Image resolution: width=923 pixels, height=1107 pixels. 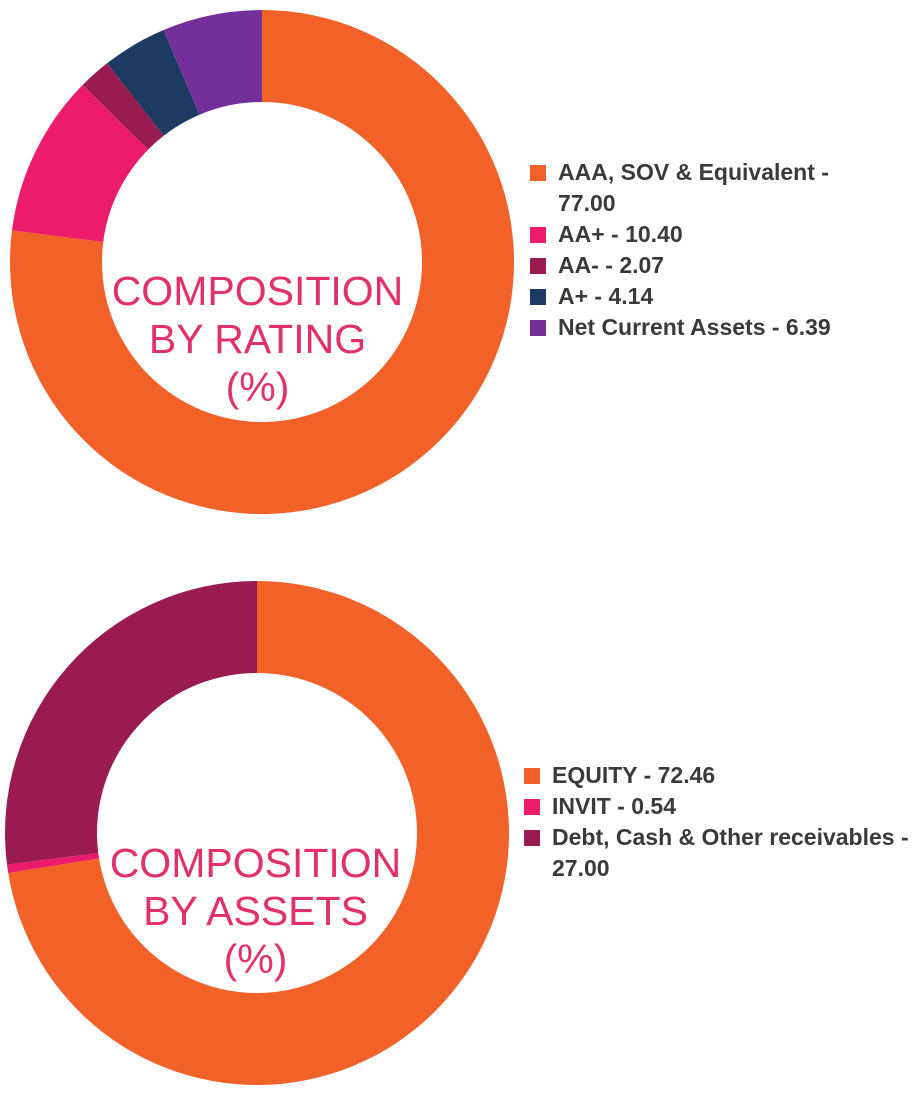 I want to click on assets-title-line-2: BY ASSETS, so click(x=255, y=910).